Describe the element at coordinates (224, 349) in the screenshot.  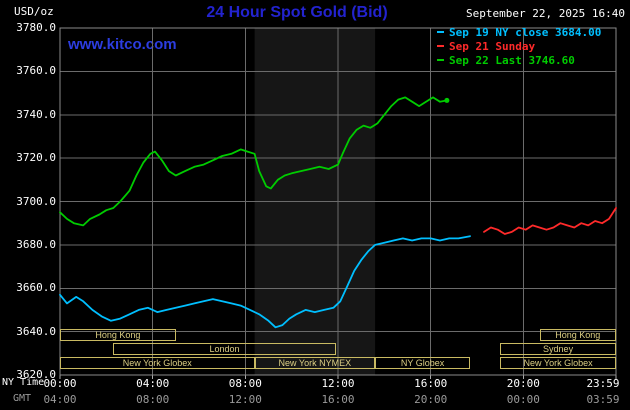
I see `session-bar: London` at that location.